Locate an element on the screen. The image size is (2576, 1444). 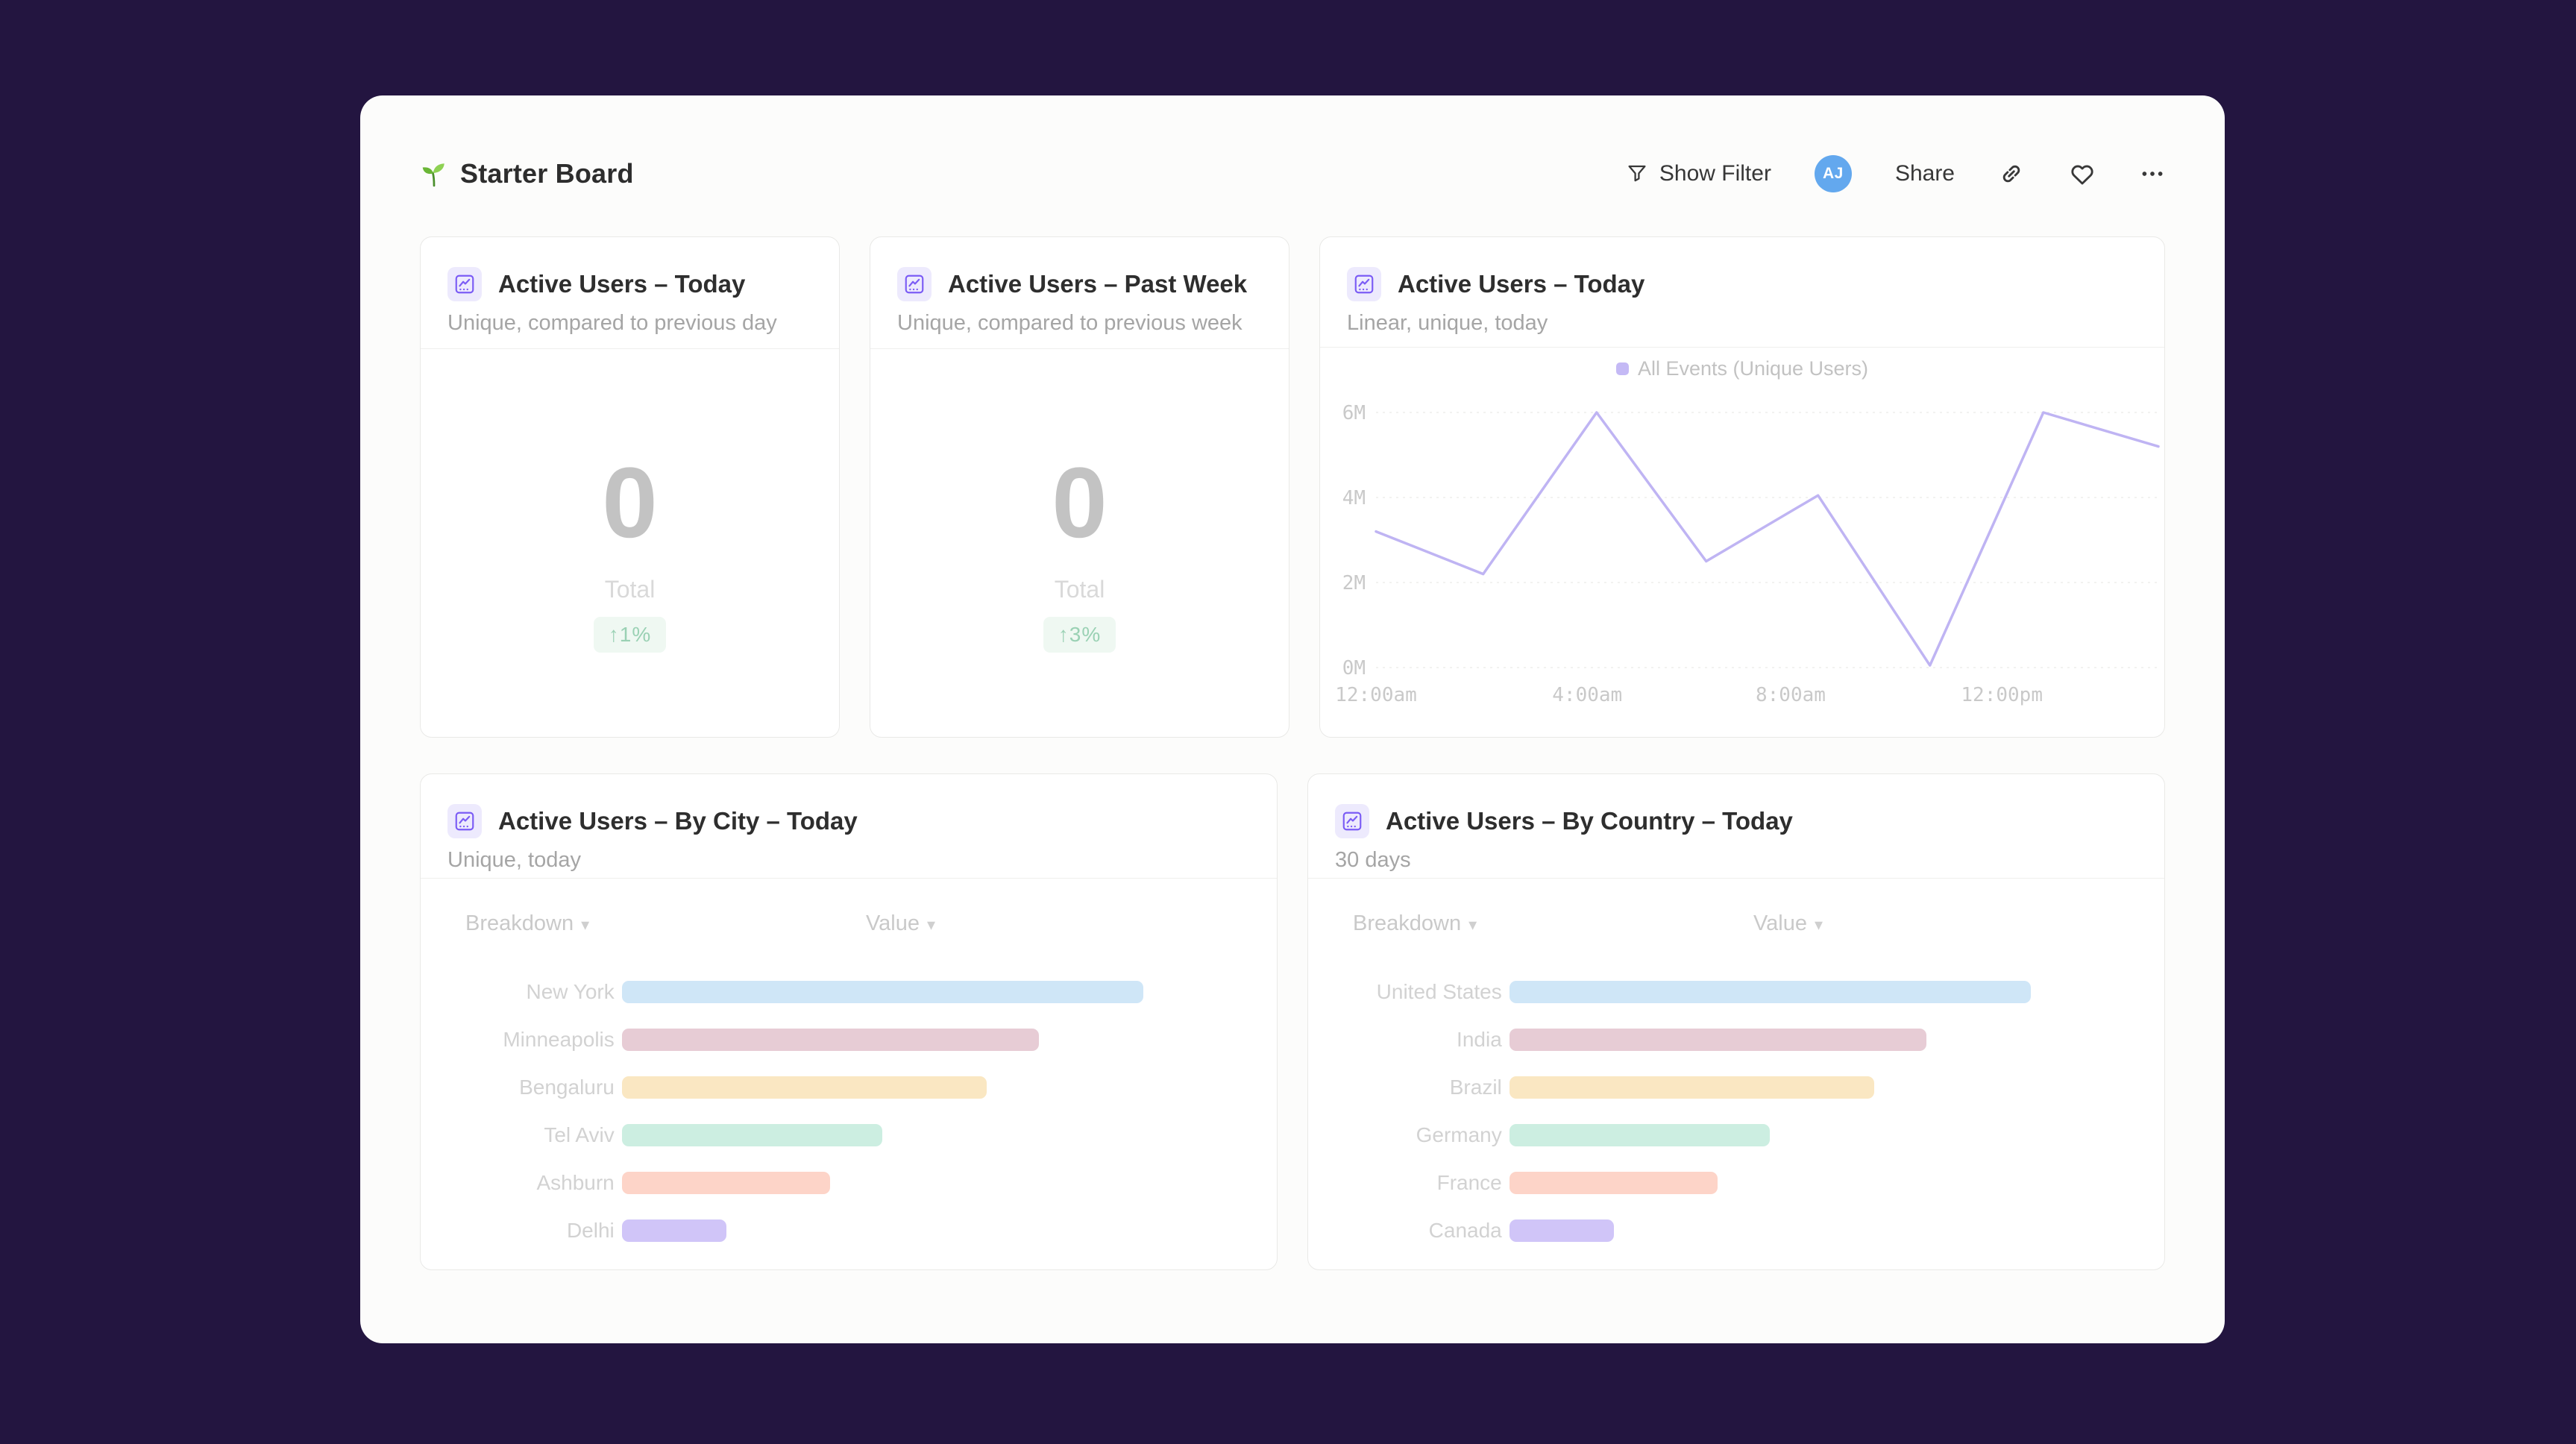
table-row: France is located at coordinates (1736, 1183).